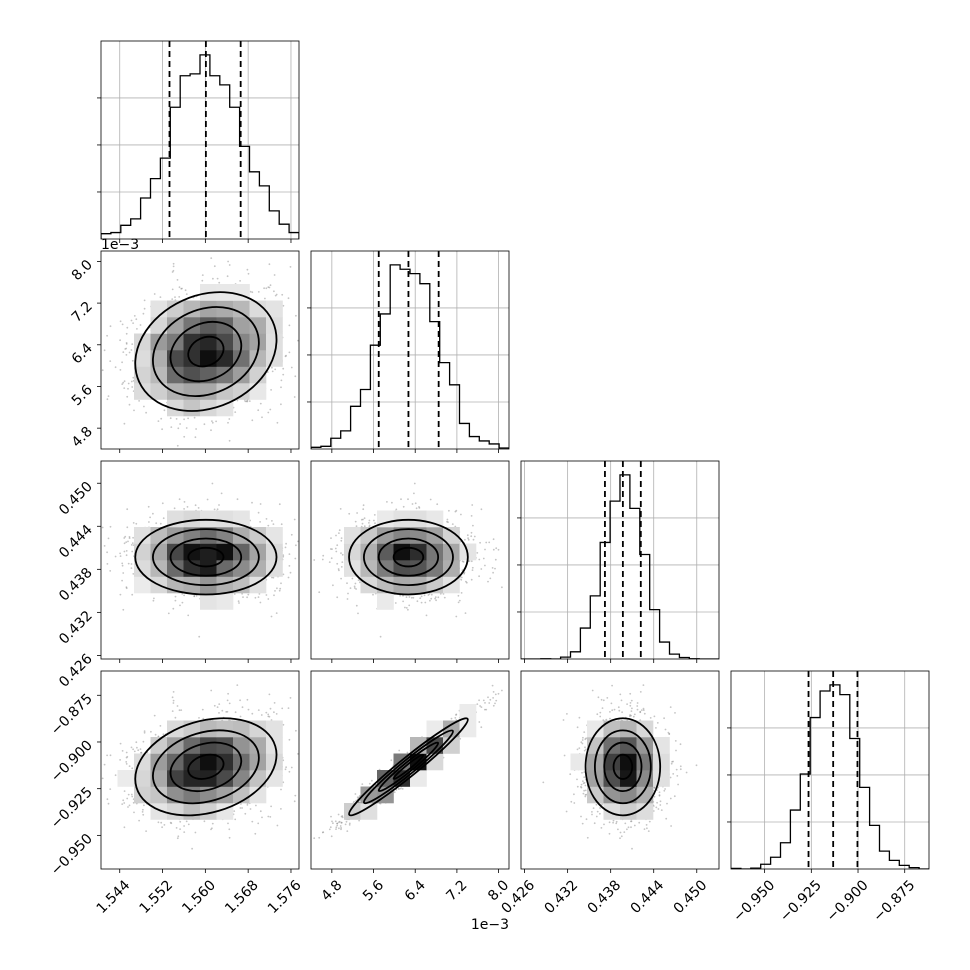  Describe the element at coordinates (410, 561) in the screenshot. I see `scatter-contour-panel` at that location.